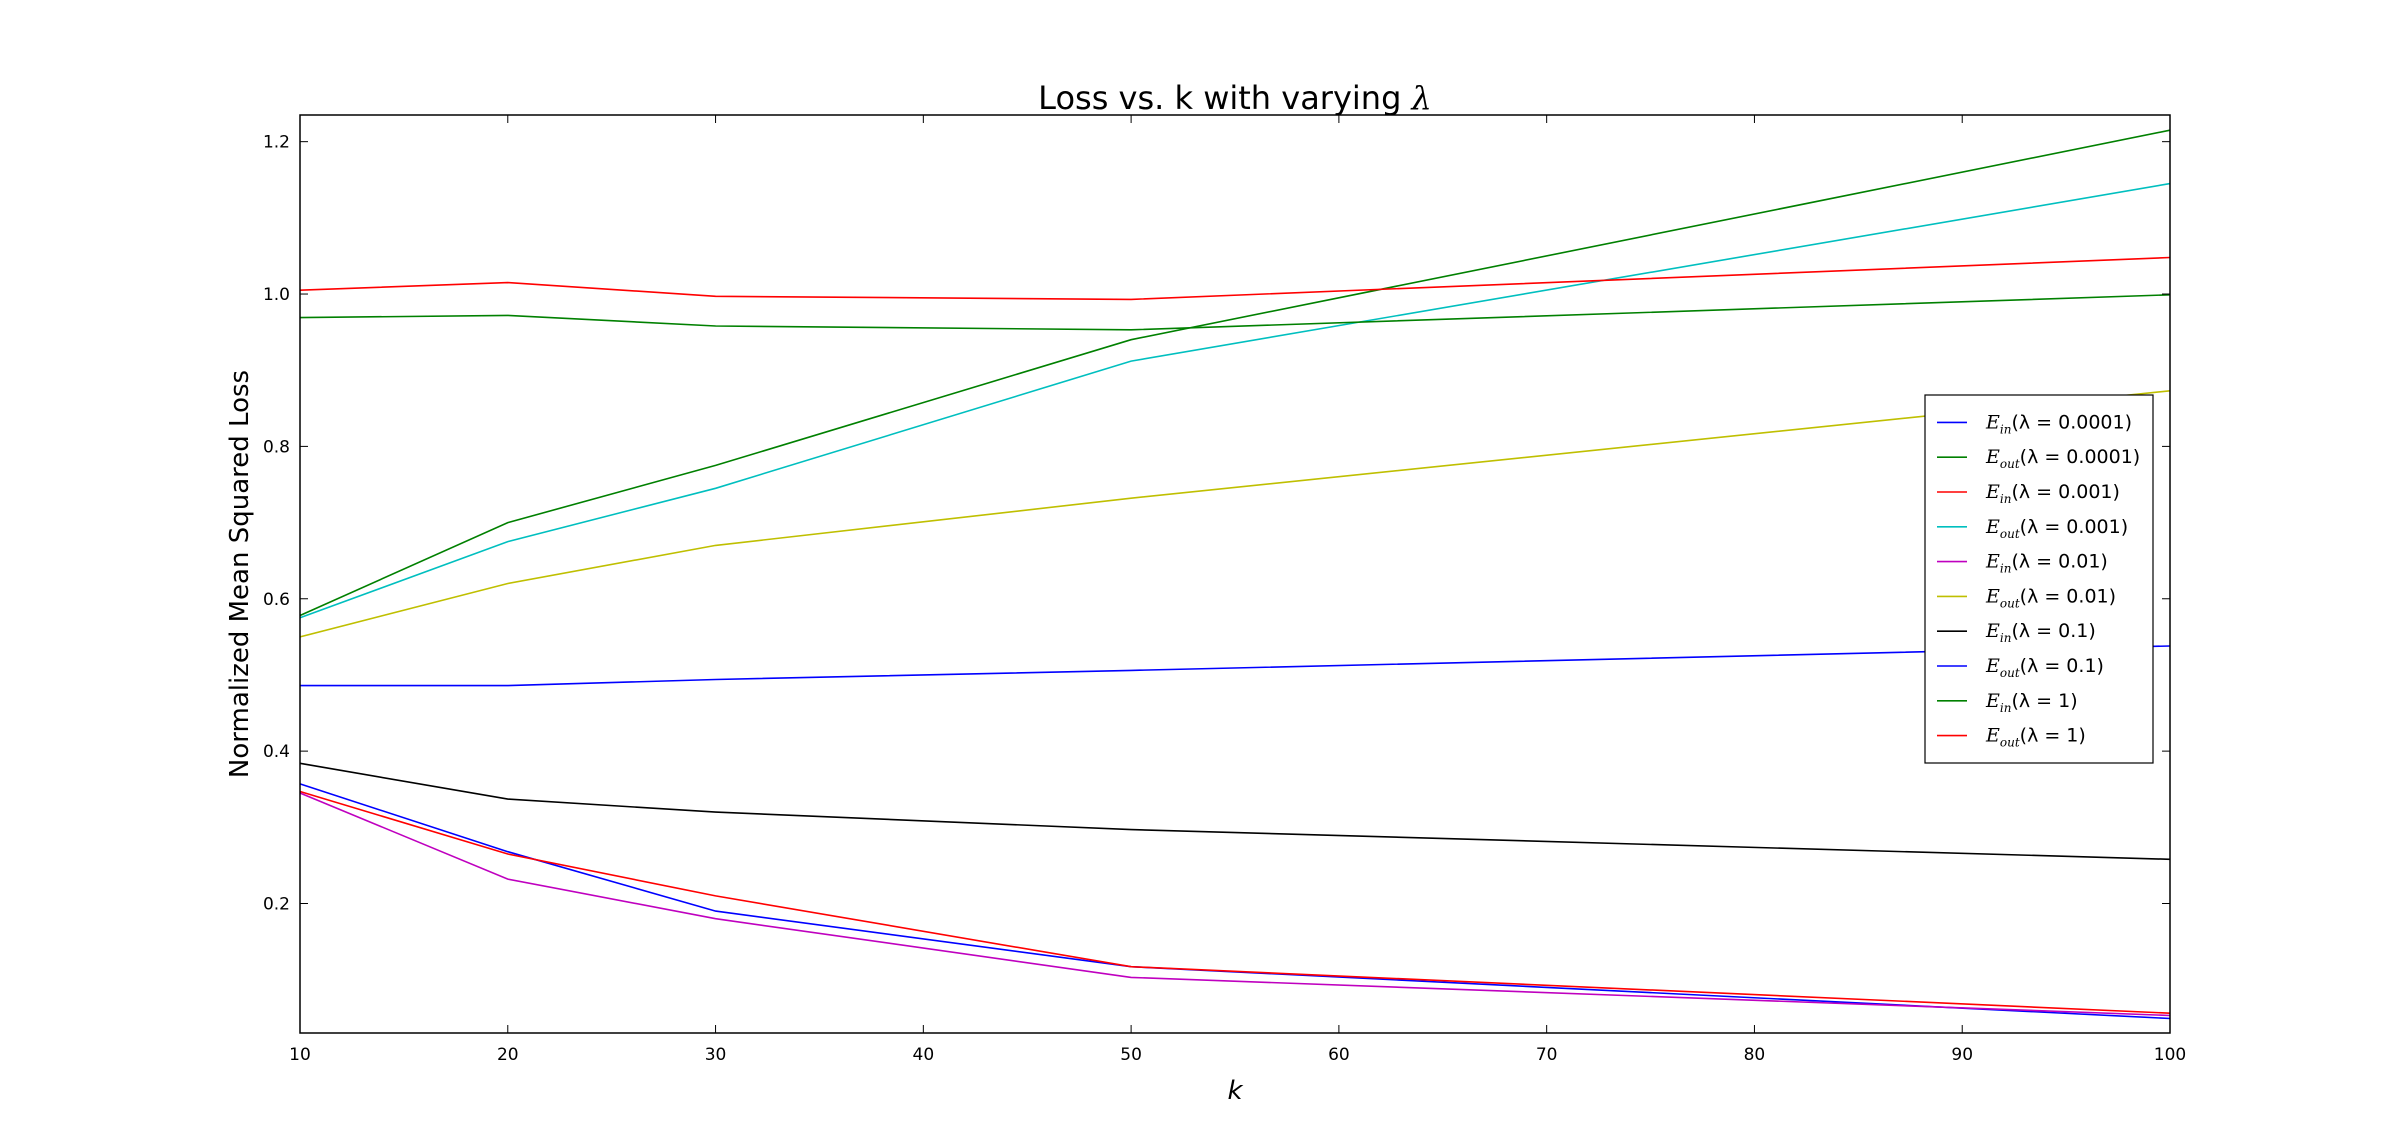 The width and height of the screenshot is (2400, 1142). What do you see at coordinates (1962, 1055) in the screenshot?
I see `x-tick-label: 90` at bounding box center [1962, 1055].